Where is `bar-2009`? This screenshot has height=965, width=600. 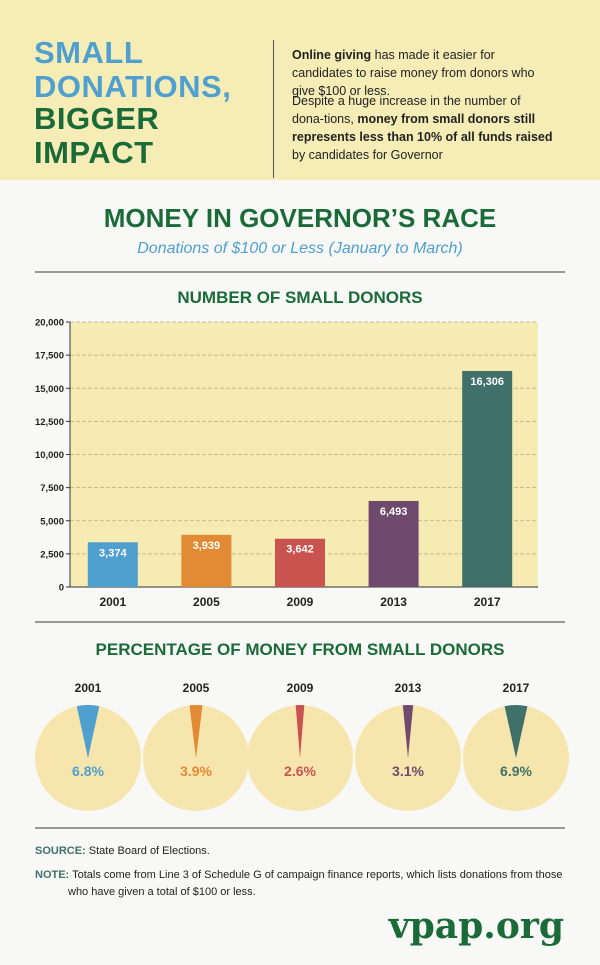 bar-2009 is located at coordinates (300, 562).